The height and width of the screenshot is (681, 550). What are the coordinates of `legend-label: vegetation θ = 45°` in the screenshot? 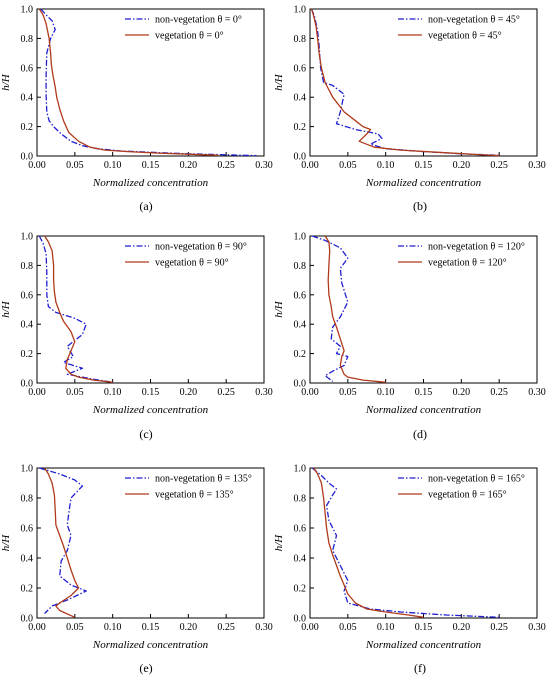 It's located at (465, 36).